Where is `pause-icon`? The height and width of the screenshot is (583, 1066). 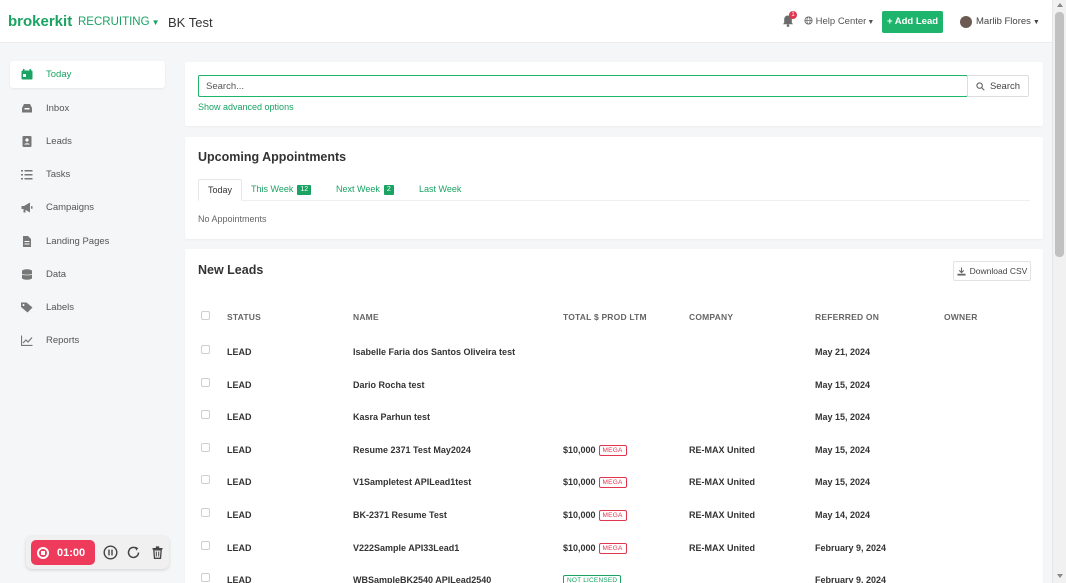
pause-icon is located at coordinates (110, 552).